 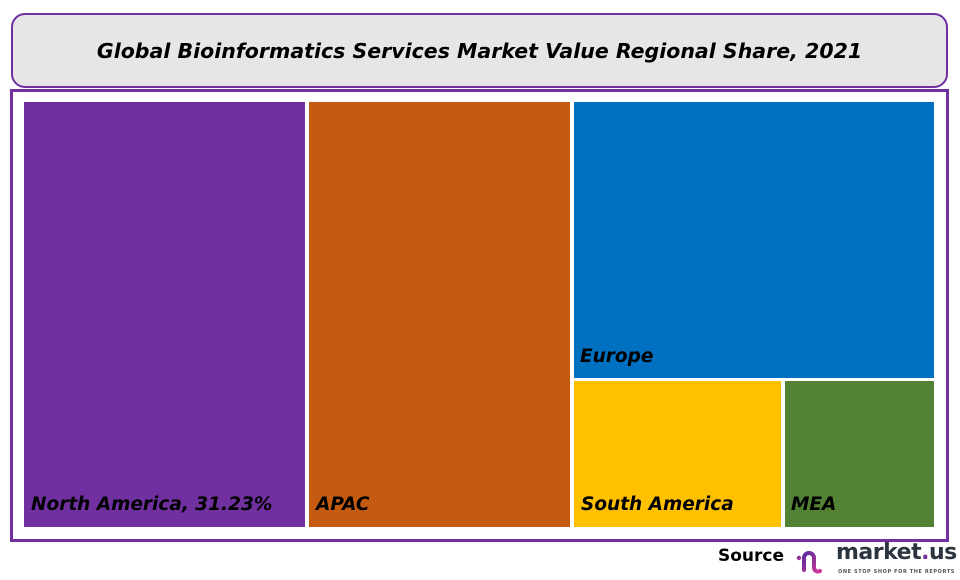 I want to click on market-us-logo-icon, so click(x=812, y=561).